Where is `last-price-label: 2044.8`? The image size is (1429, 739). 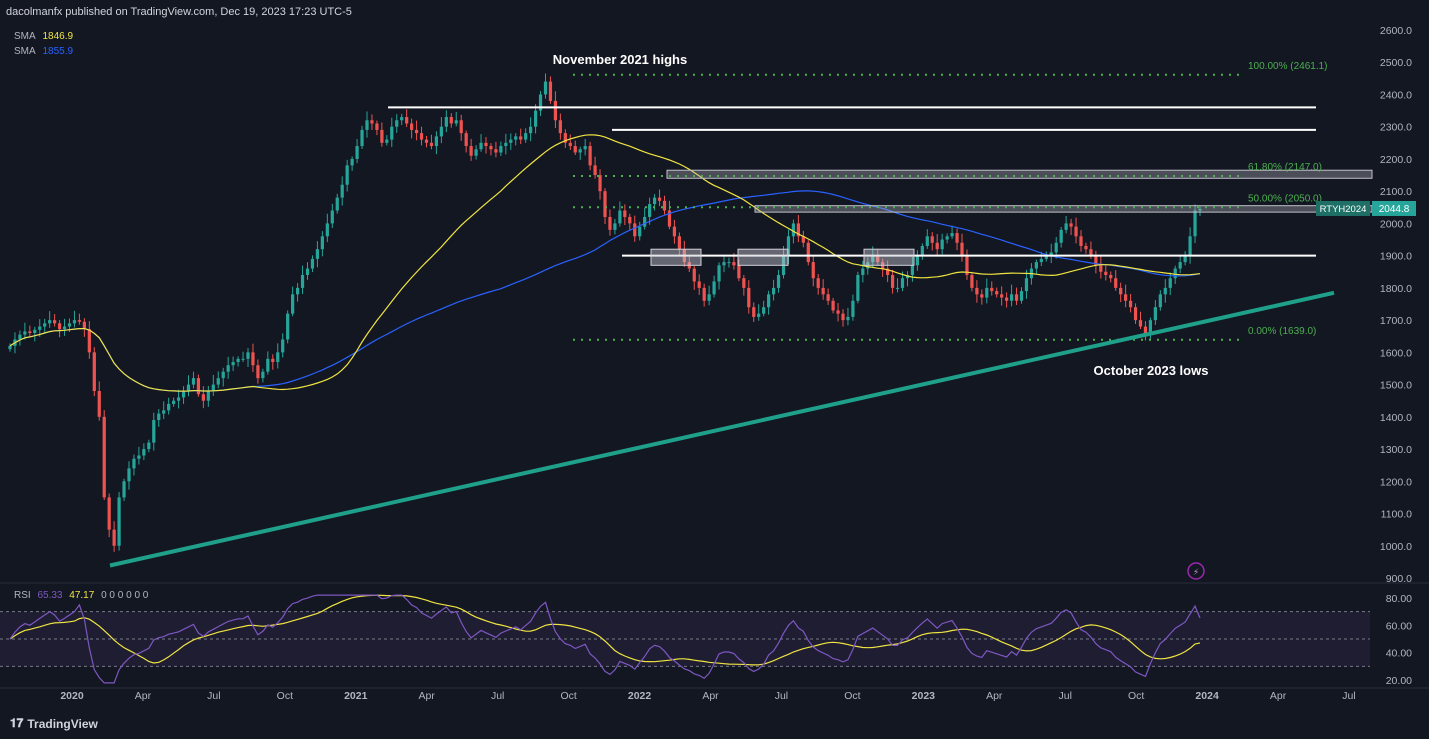
last-price-label: 2044.8 is located at coordinates (1394, 209).